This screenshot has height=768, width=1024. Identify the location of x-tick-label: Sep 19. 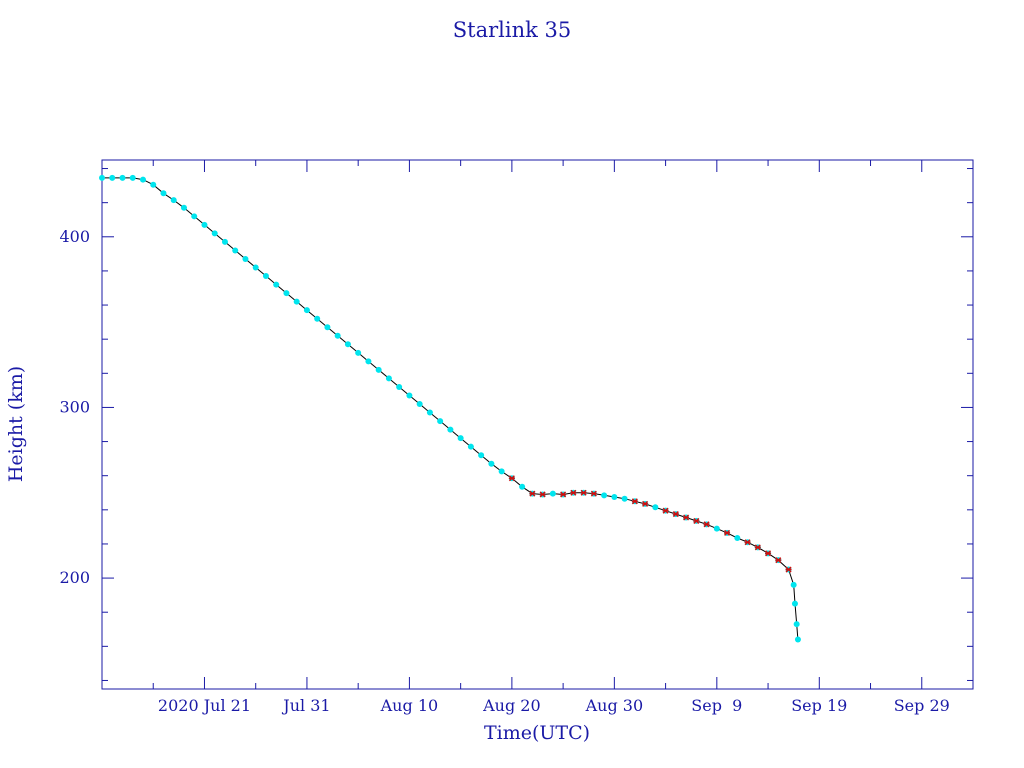
(819, 705).